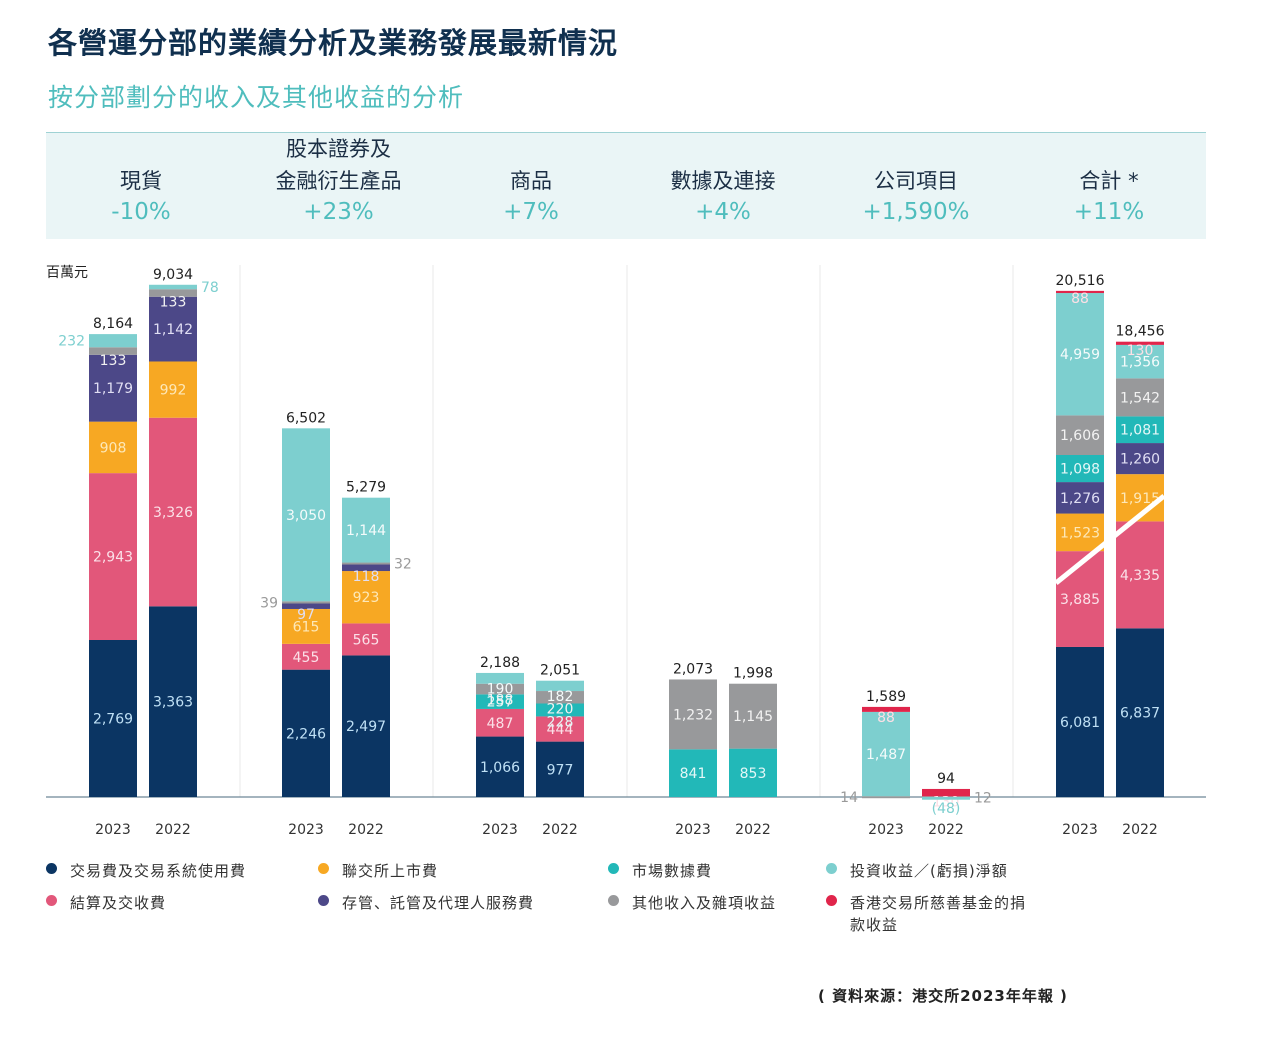  I want to click on data-label: 1,098, so click(1080, 470).